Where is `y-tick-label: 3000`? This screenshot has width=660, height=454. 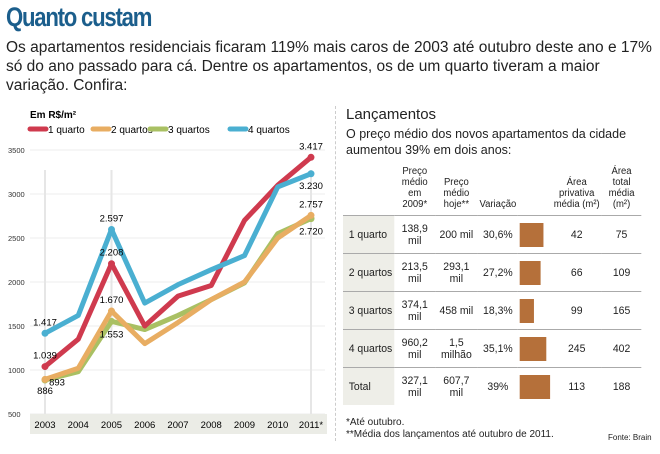
y-tick-label: 3000 is located at coordinates (16, 194).